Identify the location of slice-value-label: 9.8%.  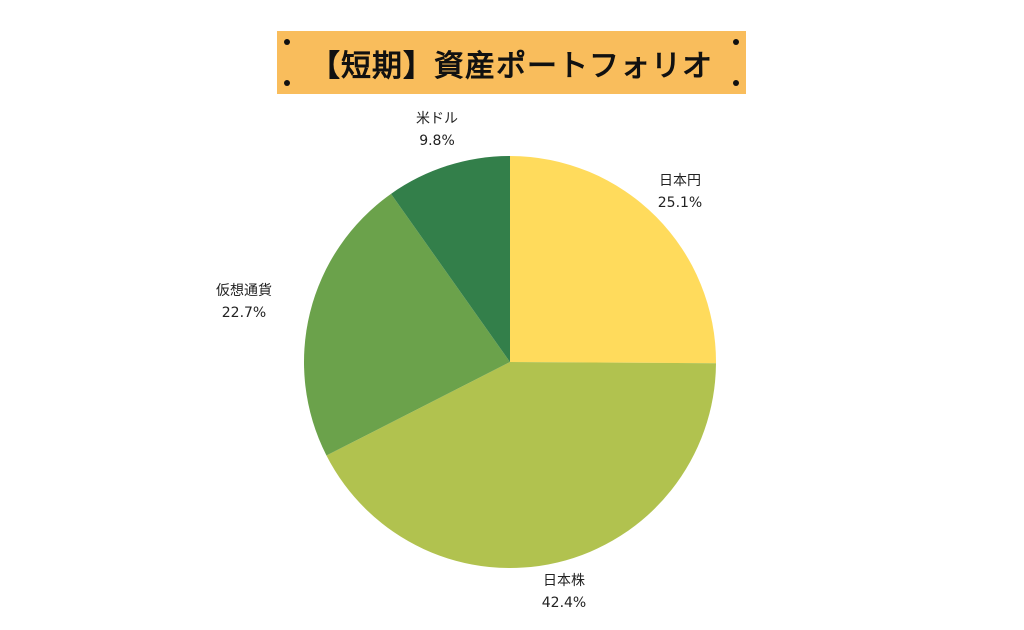
(437, 141).